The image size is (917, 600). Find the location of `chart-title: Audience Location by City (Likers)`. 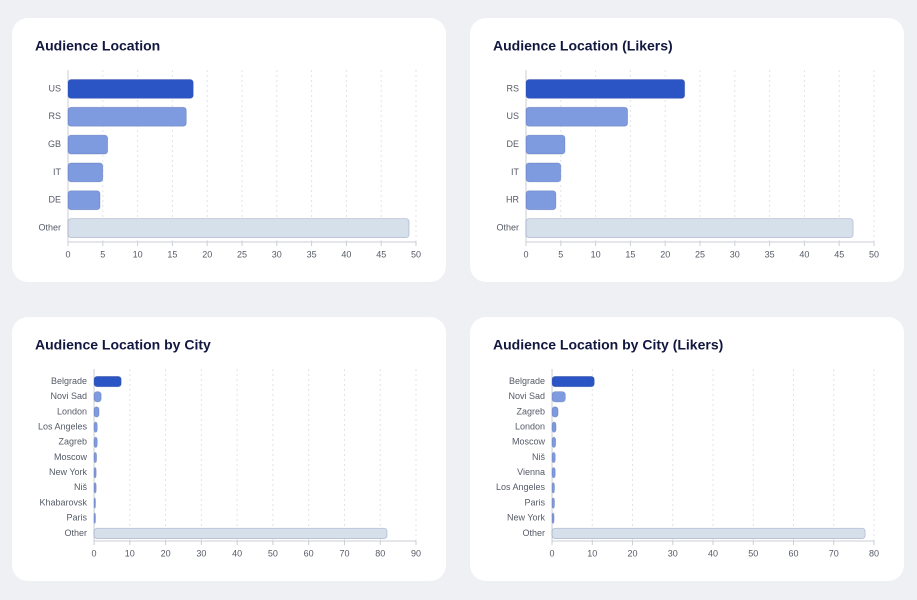

chart-title: Audience Location by City (Likers) is located at coordinates (608, 345).